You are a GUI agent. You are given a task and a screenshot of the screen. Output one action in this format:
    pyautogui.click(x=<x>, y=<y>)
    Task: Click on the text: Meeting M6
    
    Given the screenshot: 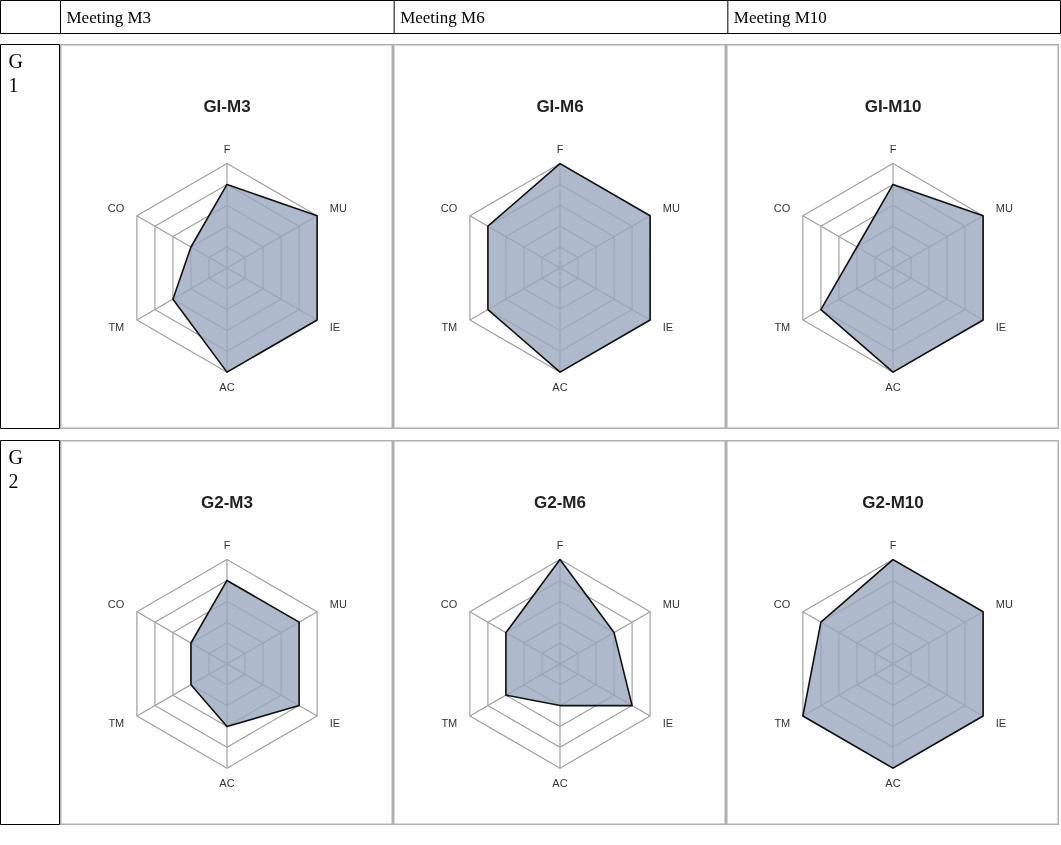 What is the action you would take?
    pyautogui.click(x=442, y=17)
    